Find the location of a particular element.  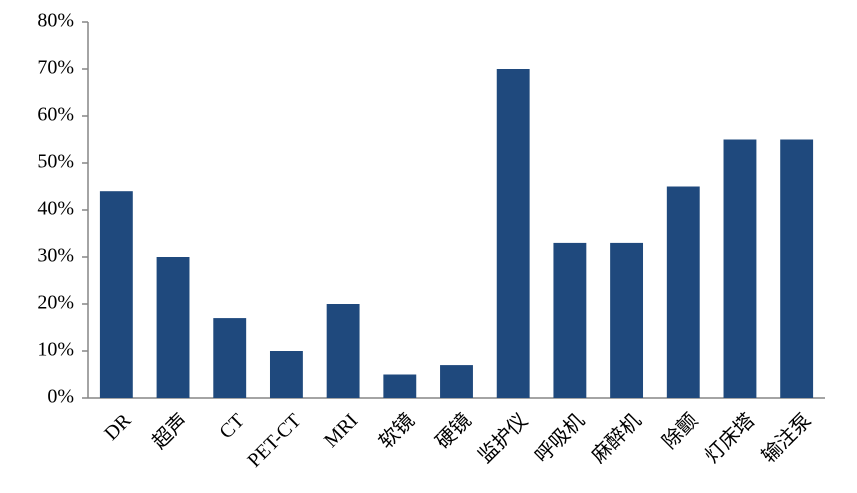

x-tick-label: CT is located at coordinates (232, 427).